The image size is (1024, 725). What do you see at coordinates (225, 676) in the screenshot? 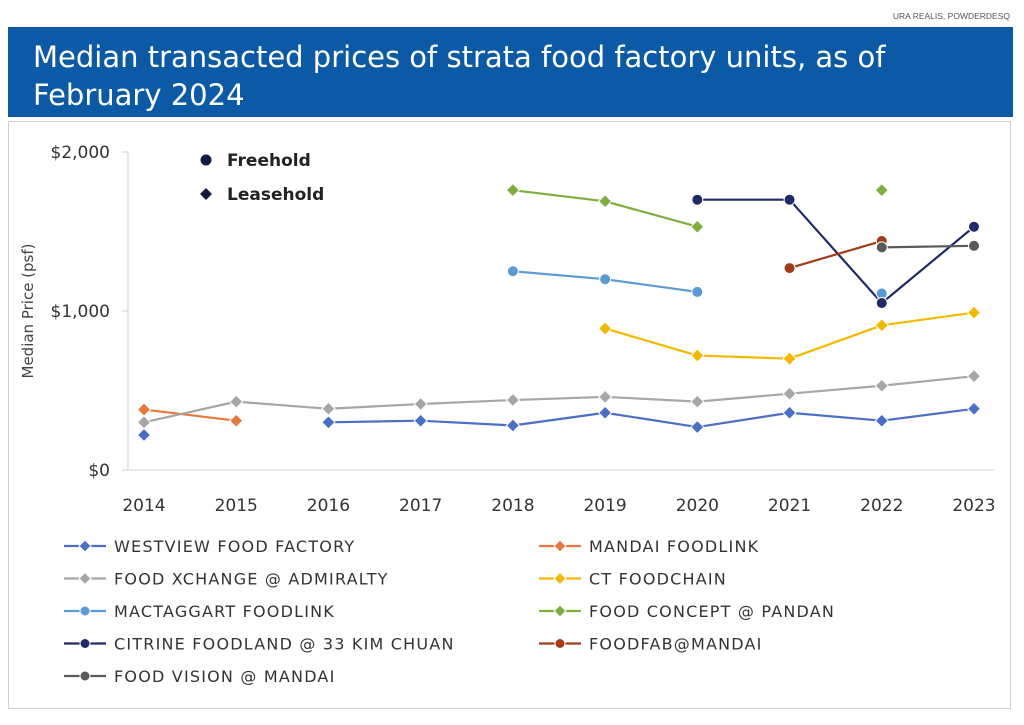
I see `legend-label-food-vision-mandai: FOOD VISION @ MANDAI` at bounding box center [225, 676].